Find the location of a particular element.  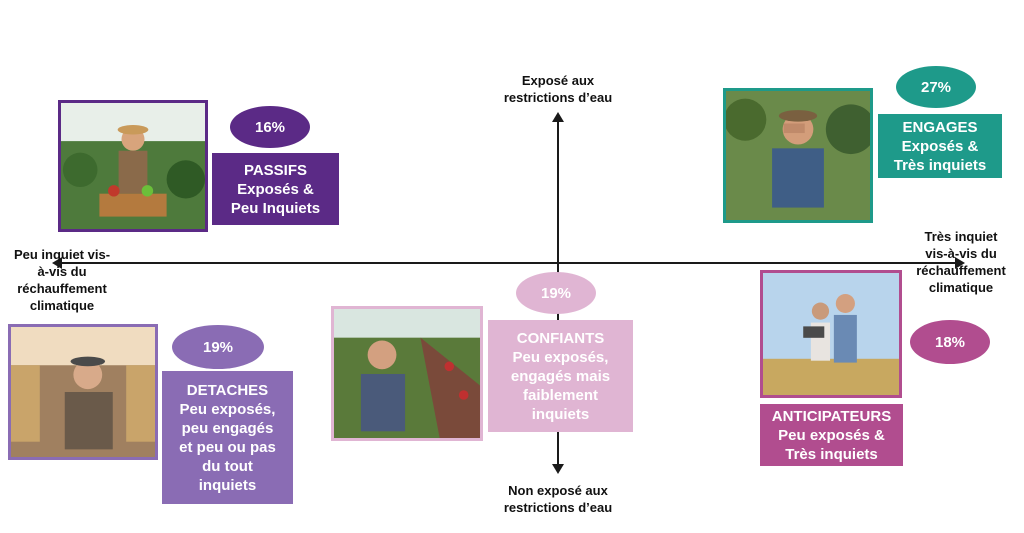

detaches-line-5: inquiets is located at coordinates (227, 485).